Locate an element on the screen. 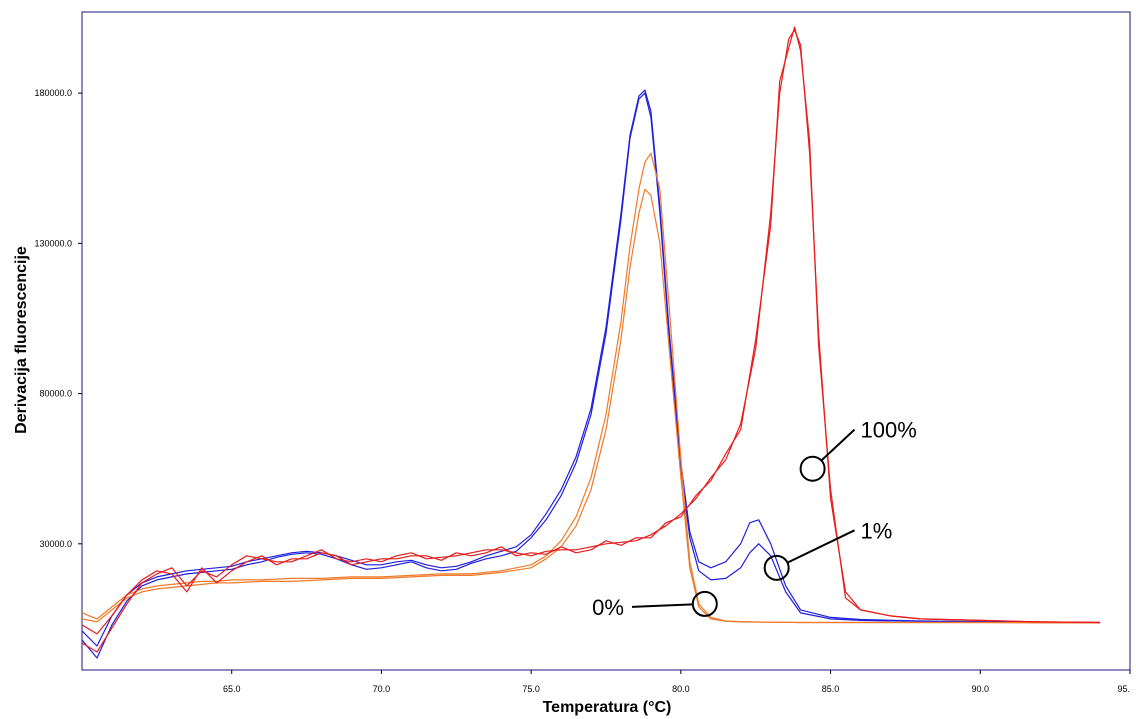 This screenshot has height=719, width=1136. annotation-label: 0% is located at coordinates (608, 607).